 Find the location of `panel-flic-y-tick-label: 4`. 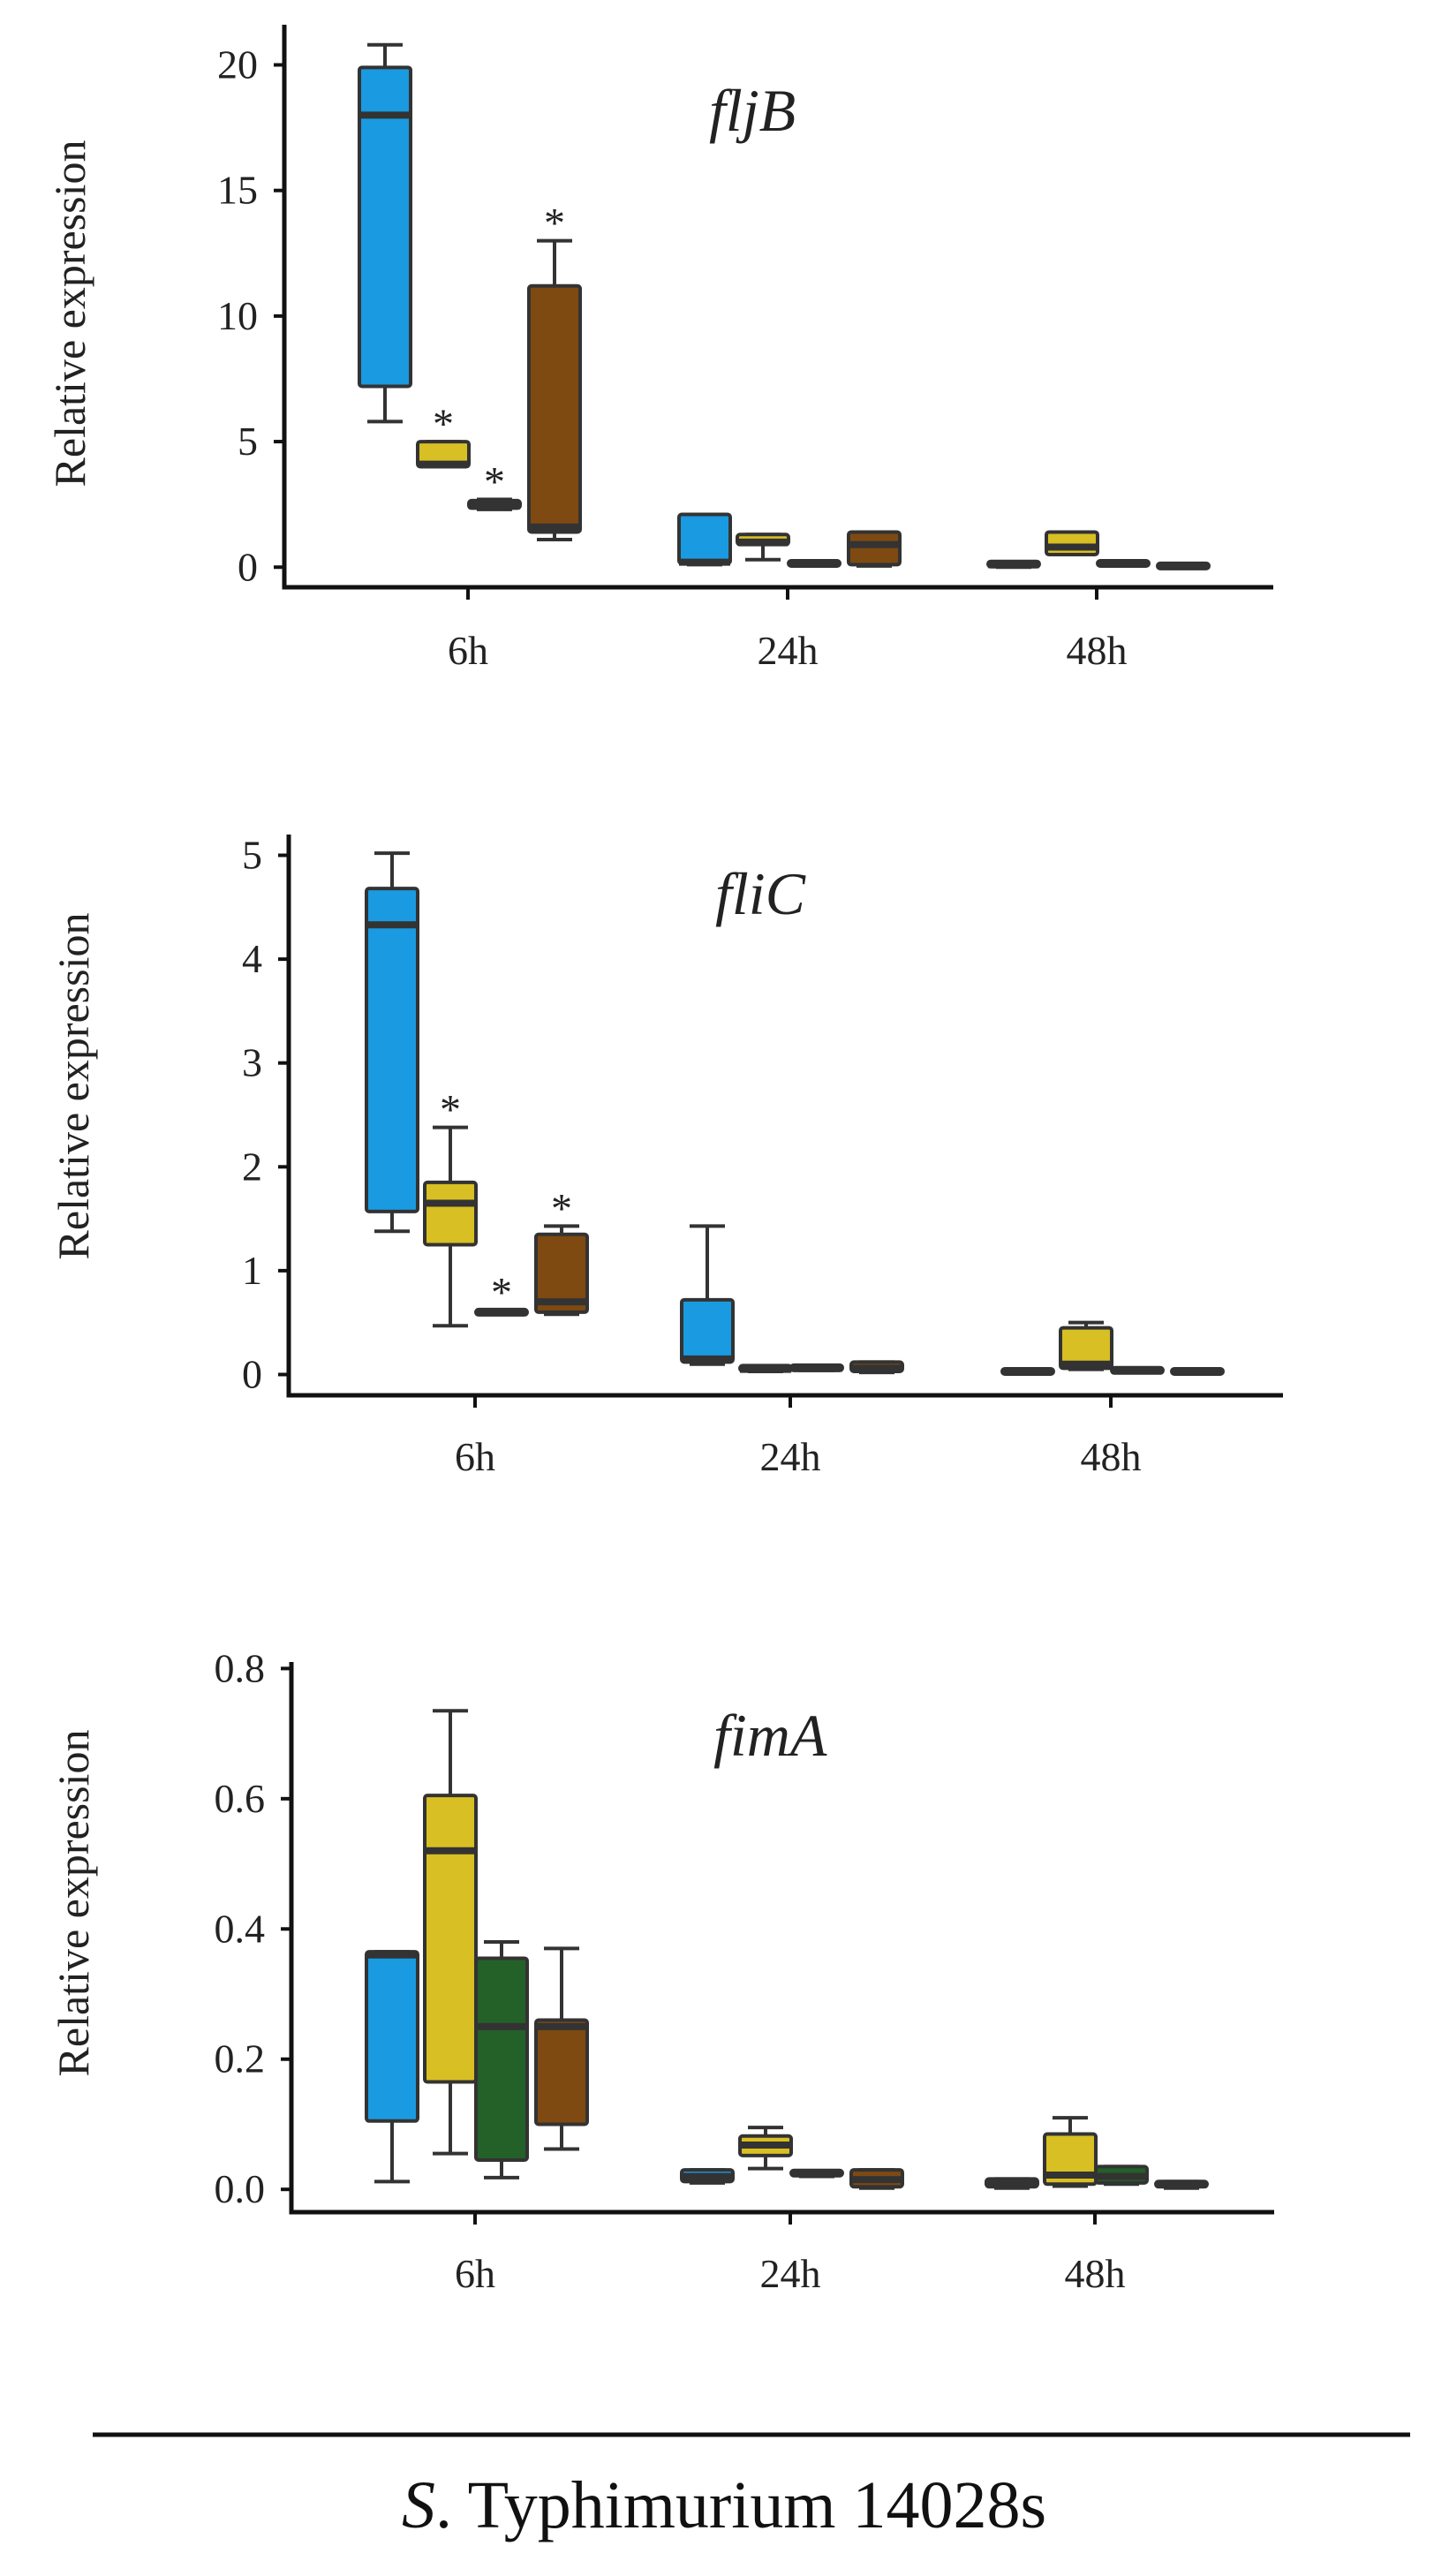

panel-flic-y-tick-label: 4 is located at coordinates (252, 959).